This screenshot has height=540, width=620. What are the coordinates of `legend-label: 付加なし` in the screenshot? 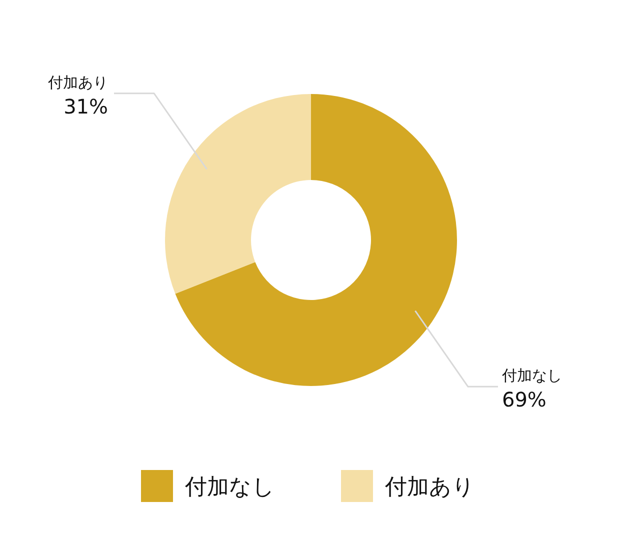 It's located at (229, 487).